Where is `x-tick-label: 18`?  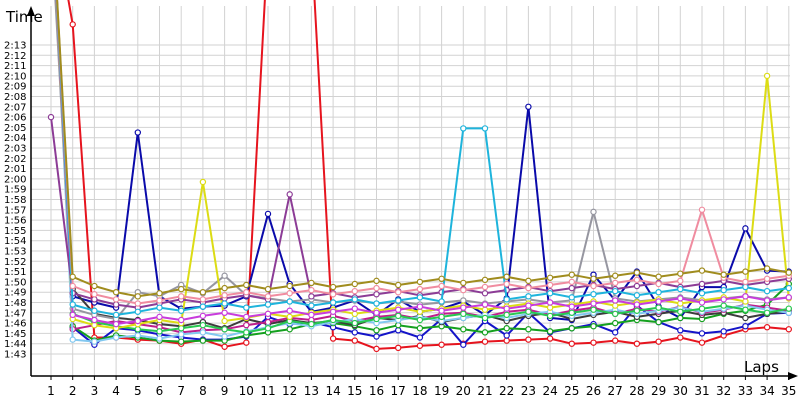 x-tick-label: 18 is located at coordinates (419, 391).